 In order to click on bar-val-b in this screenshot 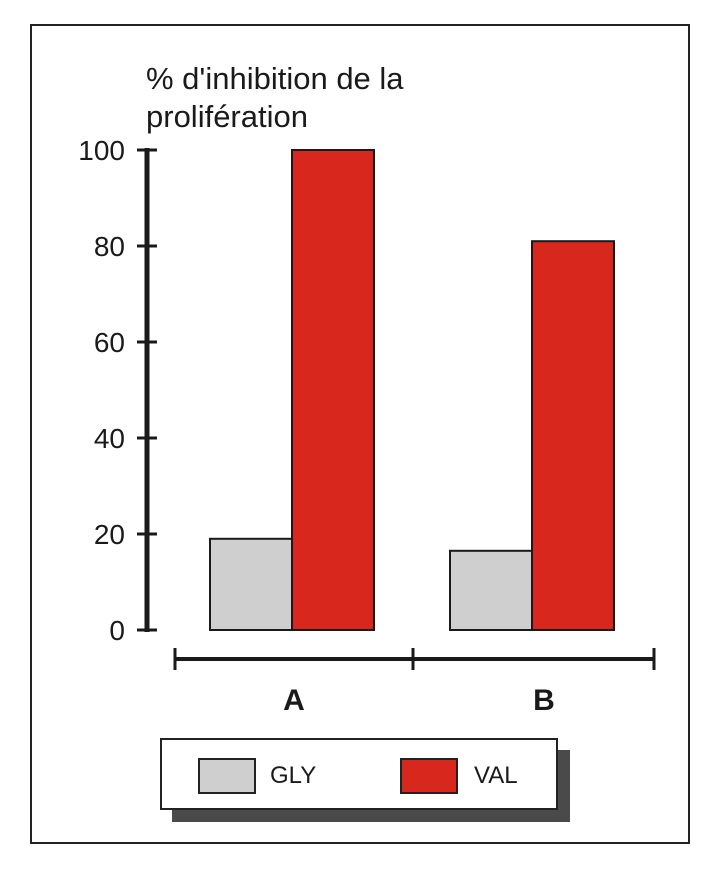, I will do `click(573, 435)`.